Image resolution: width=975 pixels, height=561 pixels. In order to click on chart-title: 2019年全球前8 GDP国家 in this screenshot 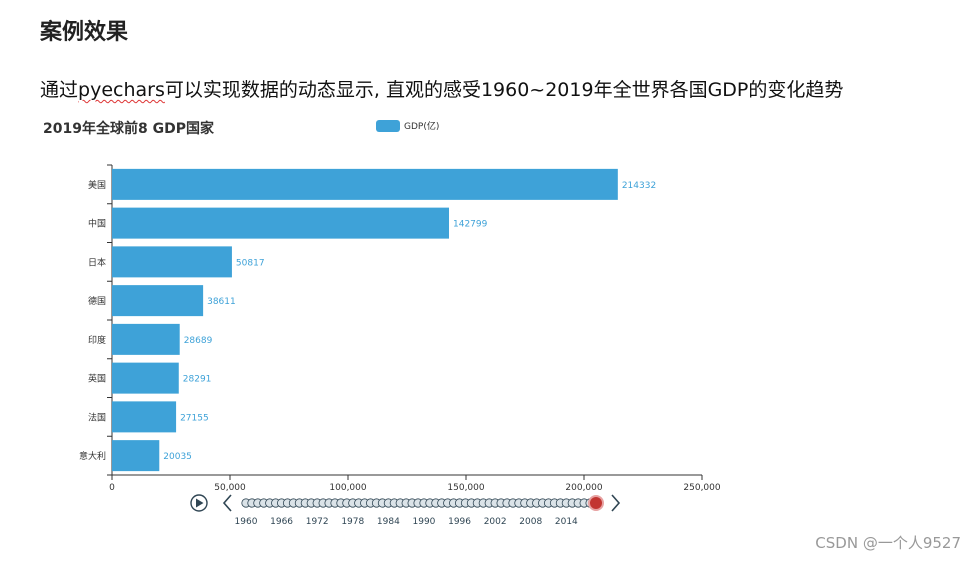, I will do `click(128, 129)`.